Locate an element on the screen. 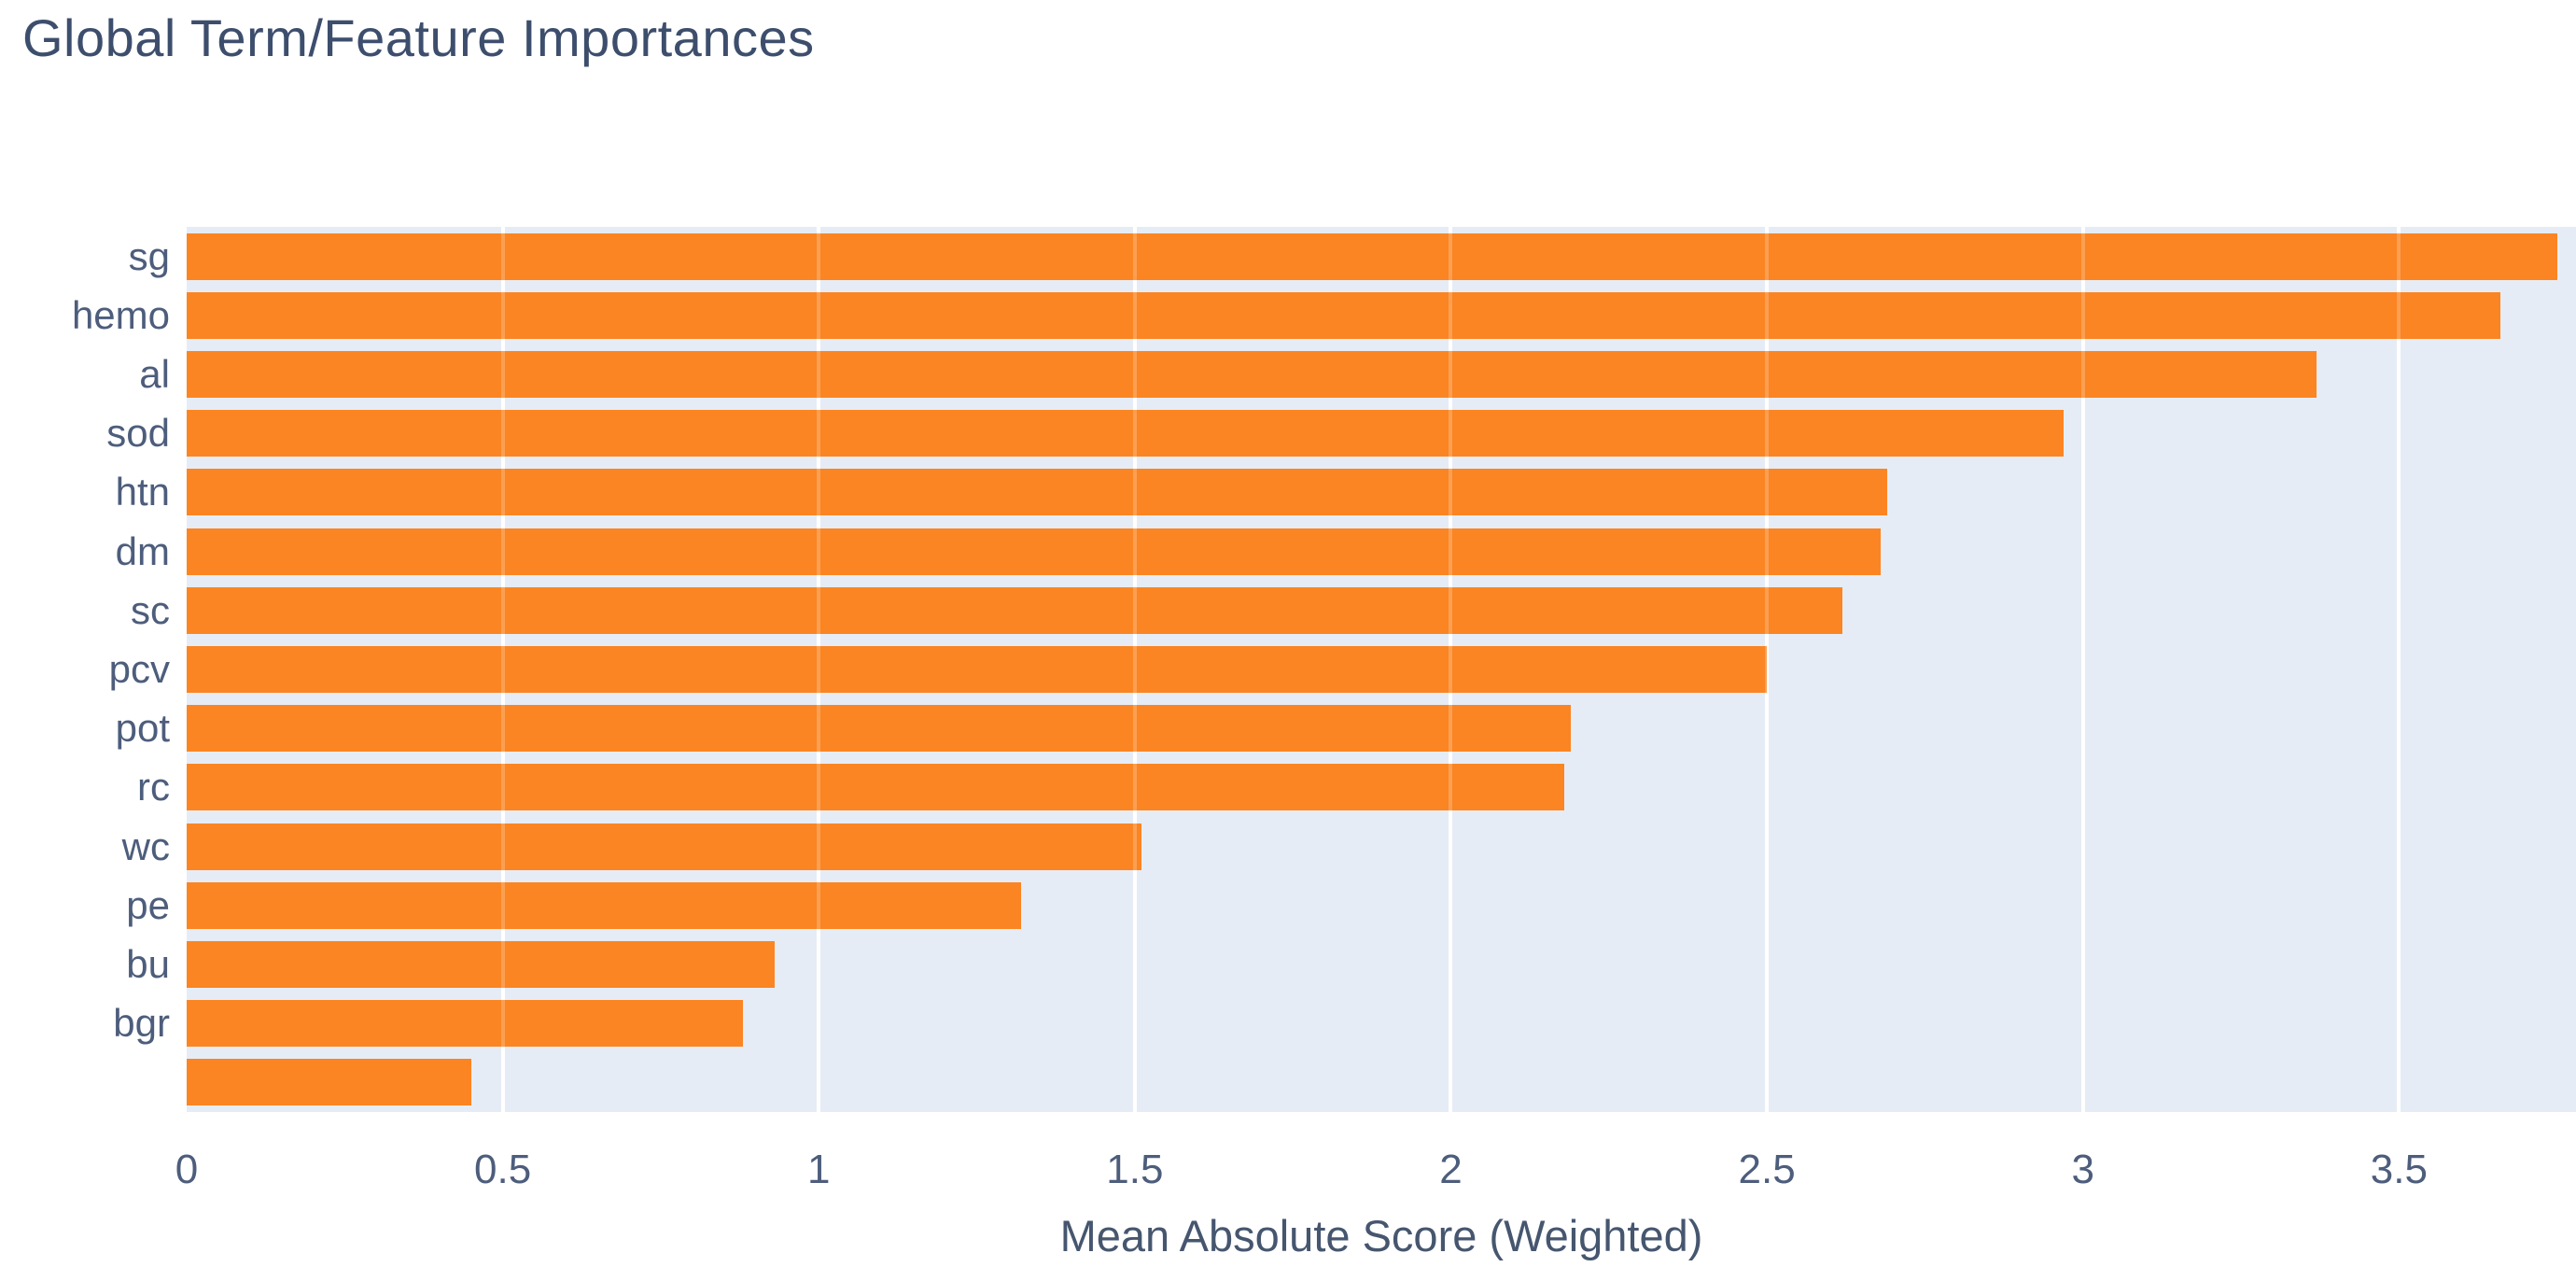 The image size is (2576, 1267). bar-hemo is located at coordinates (1343, 315).